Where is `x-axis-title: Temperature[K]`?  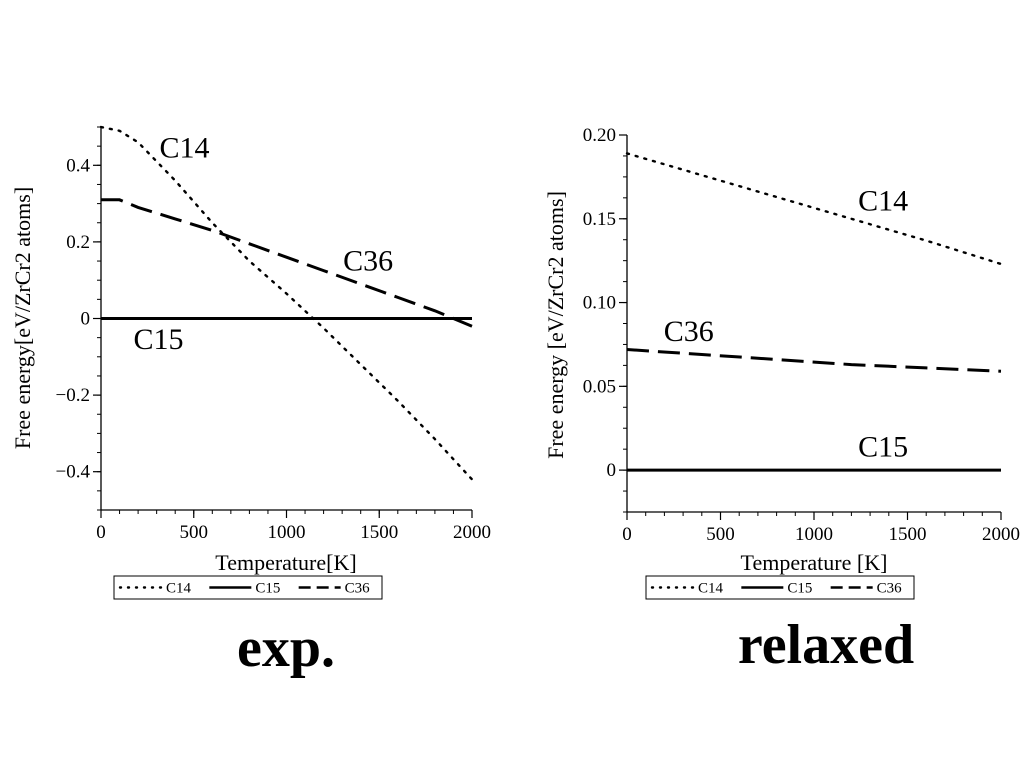 x-axis-title: Temperature[K] is located at coordinates (285, 562).